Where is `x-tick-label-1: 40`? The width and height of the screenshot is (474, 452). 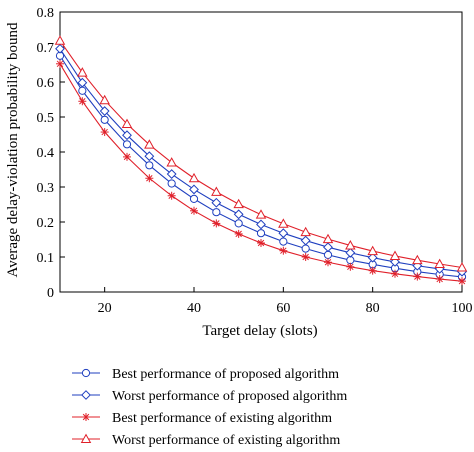 x-tick-label-1: 40 is located at coordinates (194, 308).